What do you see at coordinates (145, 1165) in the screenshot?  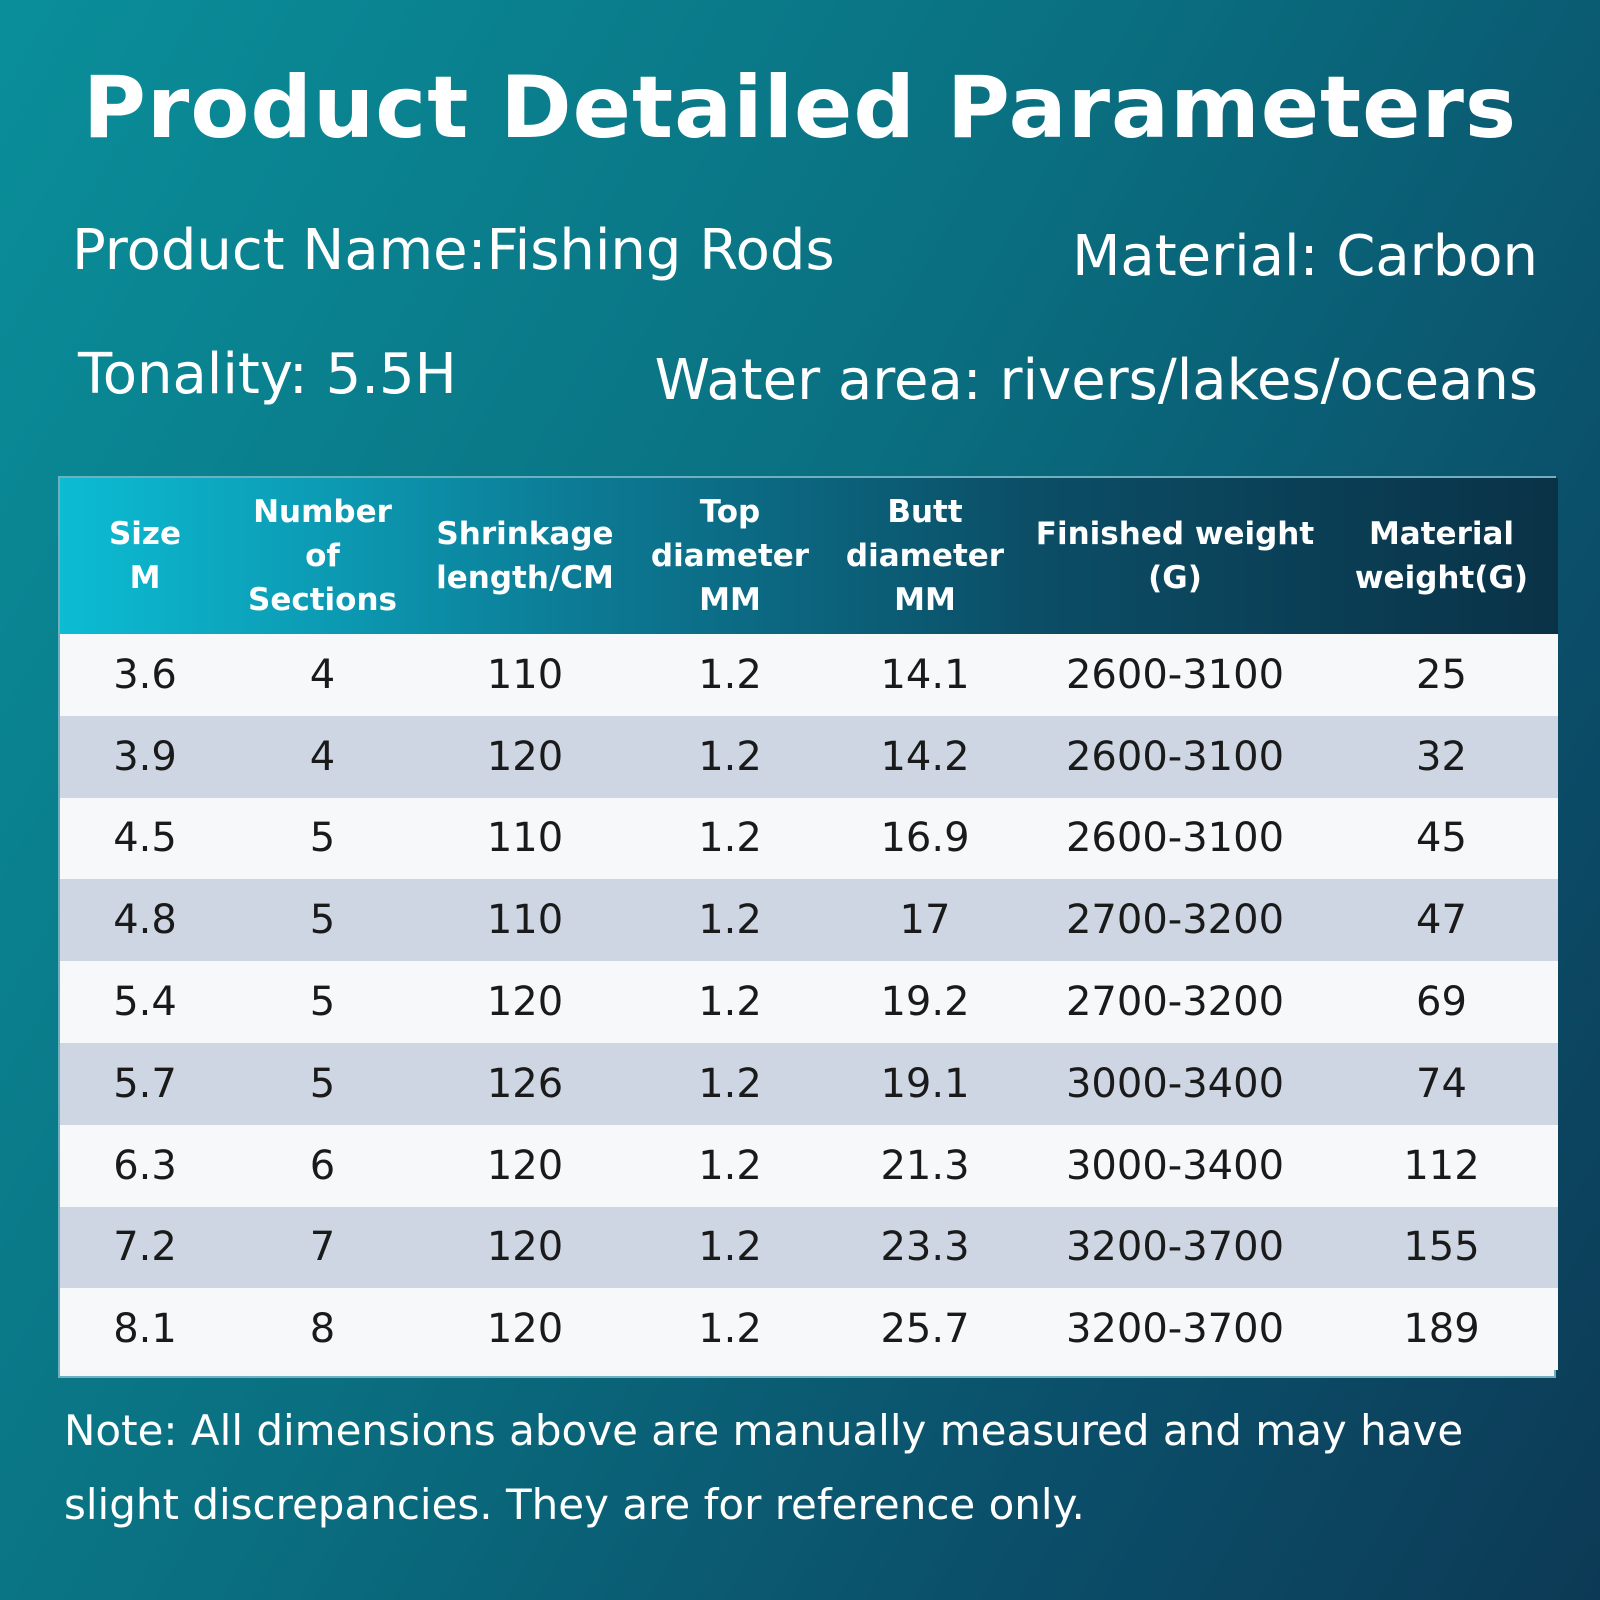 I see `cell-size: 6.3` at bounding box center [145, 1165].